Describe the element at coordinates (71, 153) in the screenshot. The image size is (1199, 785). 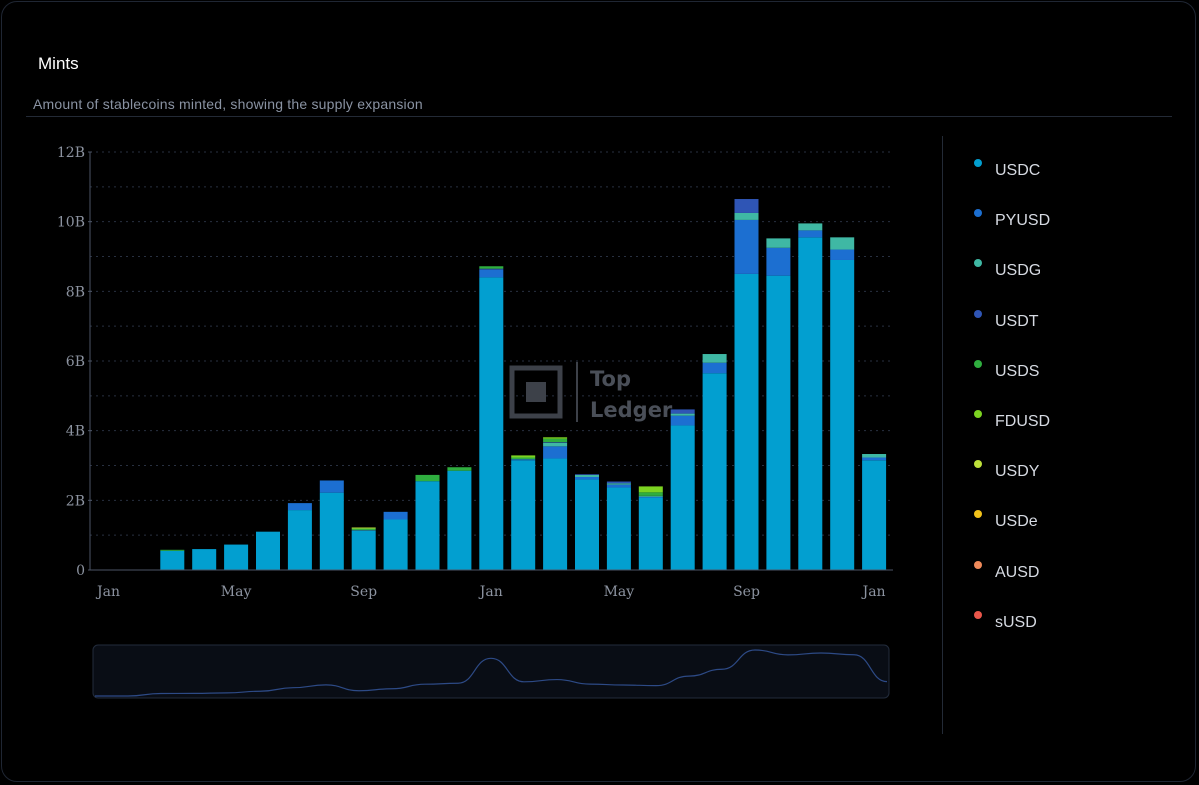
I see `y-tick-label: 12B` at that location.